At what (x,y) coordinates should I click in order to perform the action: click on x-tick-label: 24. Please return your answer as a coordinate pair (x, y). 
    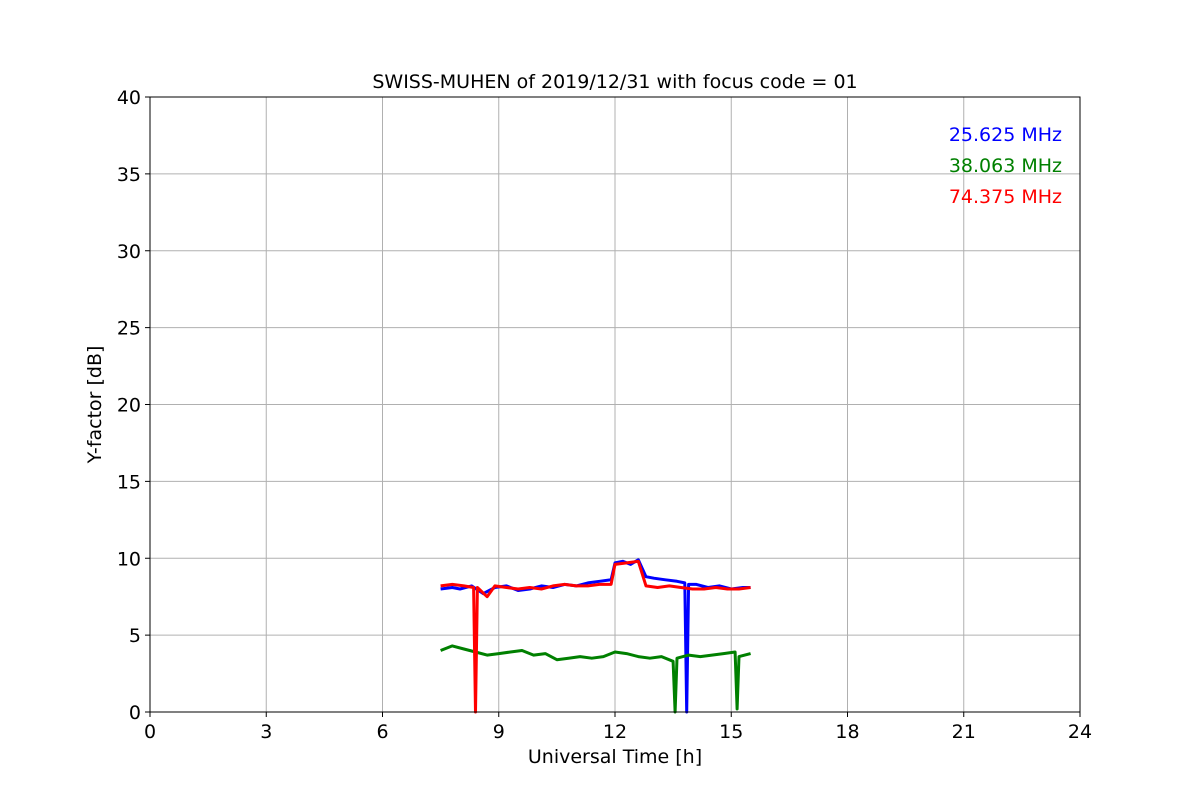
    Looking at the image, I should click on (1080, 732).